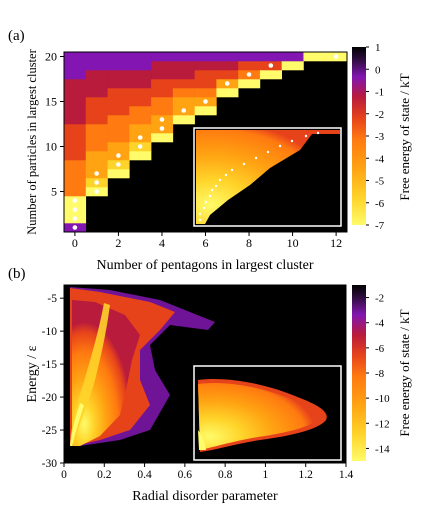  I want to click on panel-a-inset-triangle, so click(268, 177).